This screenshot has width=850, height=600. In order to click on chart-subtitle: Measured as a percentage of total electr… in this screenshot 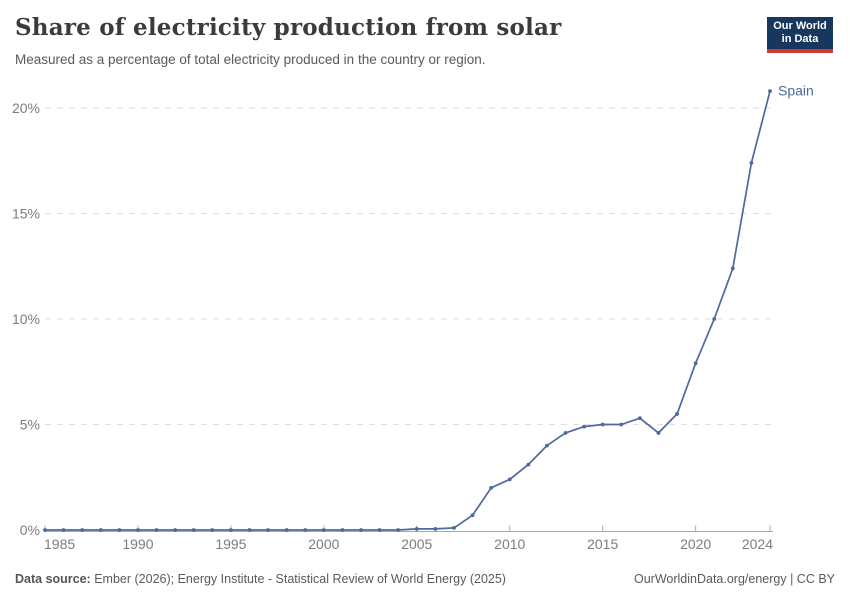, I will do `click(250, 59)`.